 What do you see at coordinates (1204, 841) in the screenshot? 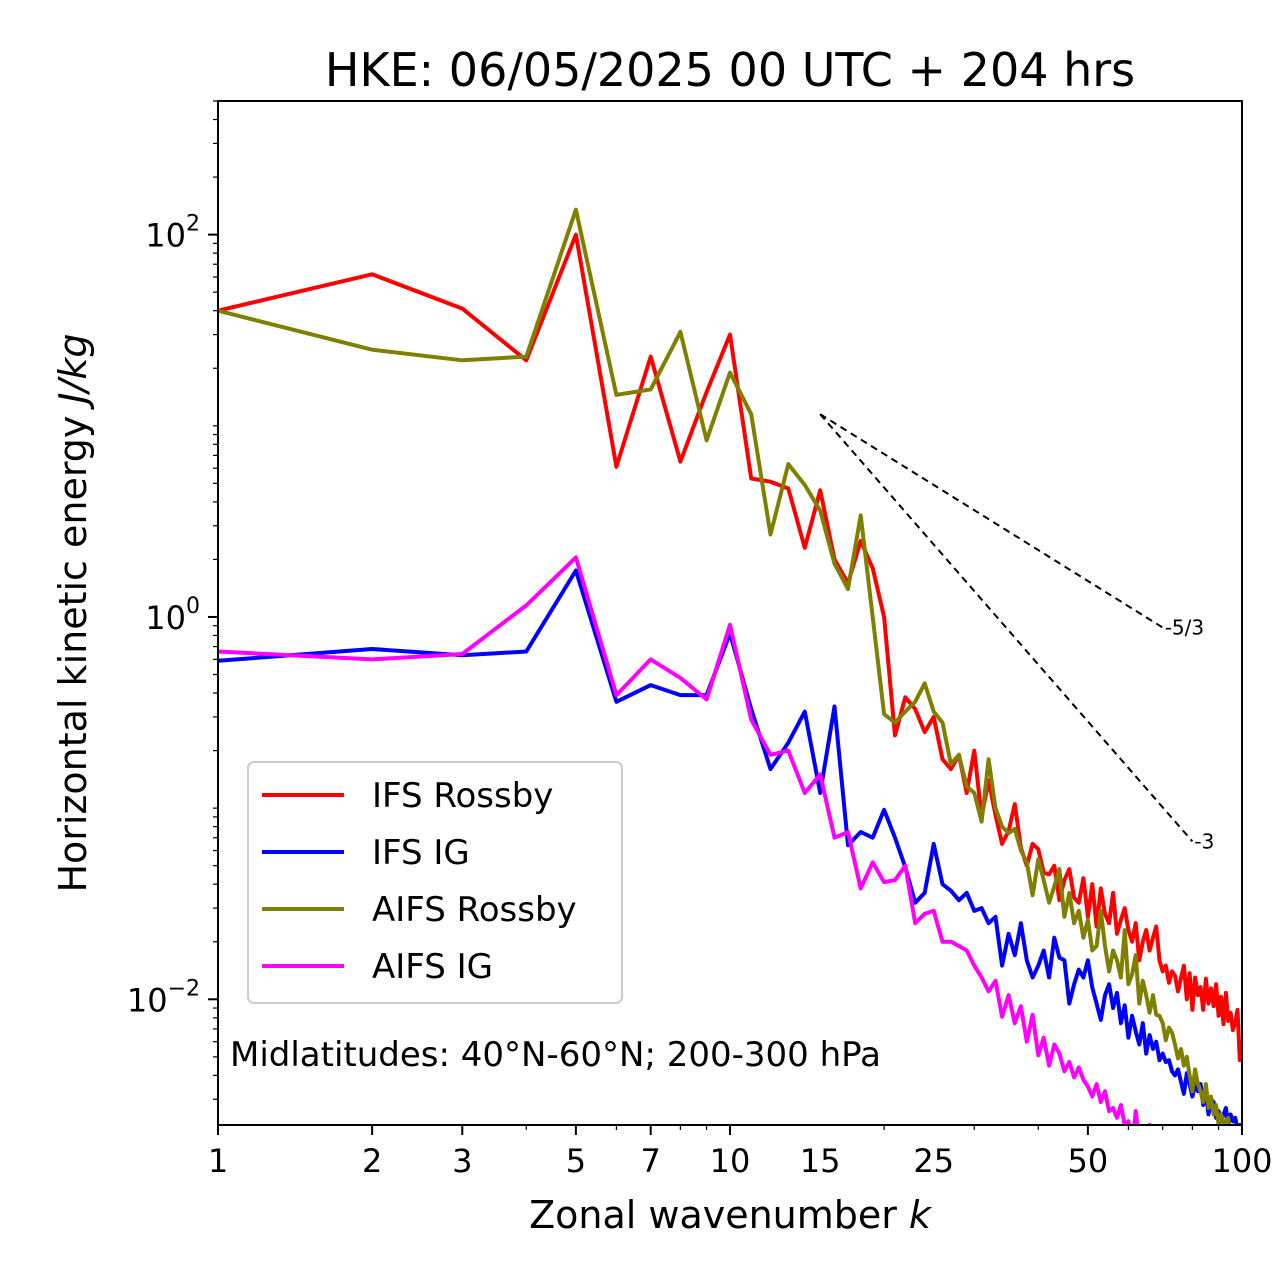
I see `reference-slope-label: -3` at bounding box center [1204, 841].